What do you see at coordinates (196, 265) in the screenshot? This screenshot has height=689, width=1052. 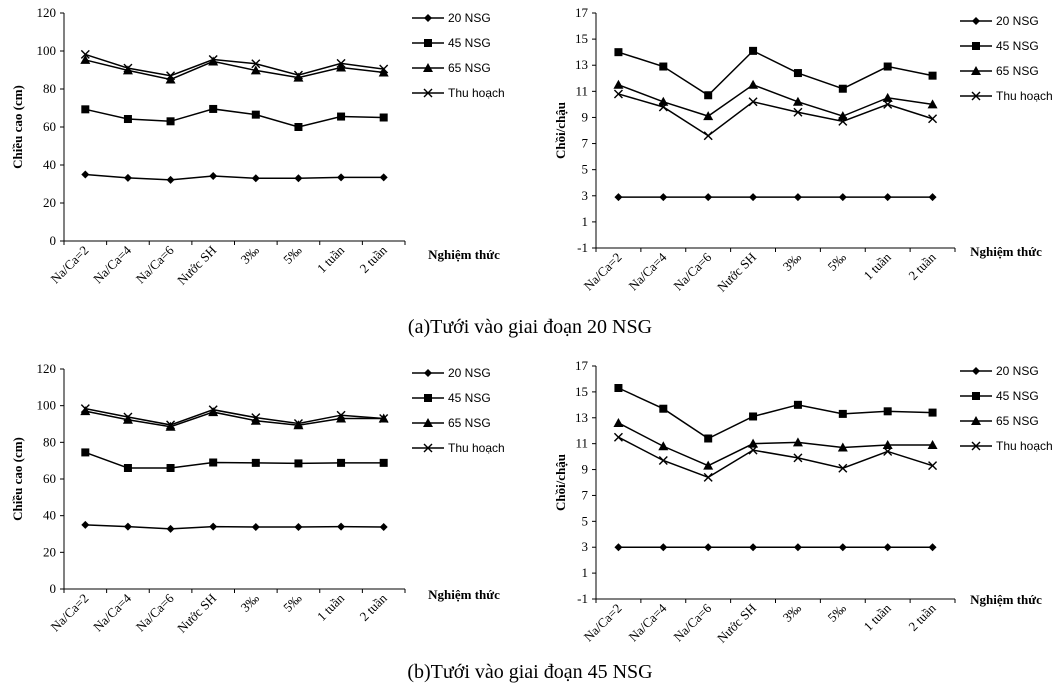 I see `x-tick-label: Nước SH` at bounding box center [196, 265].